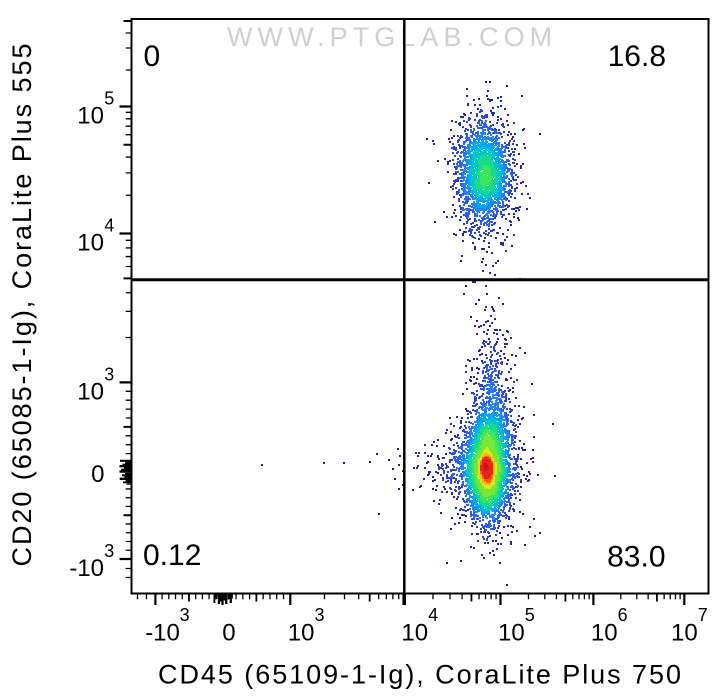 The width and height of the screenshot is (725, 697). Describe the element at coordinates (392, 37) in the screenshot. I see `svg-text: WWW.PTGLAB.COM` at that location.